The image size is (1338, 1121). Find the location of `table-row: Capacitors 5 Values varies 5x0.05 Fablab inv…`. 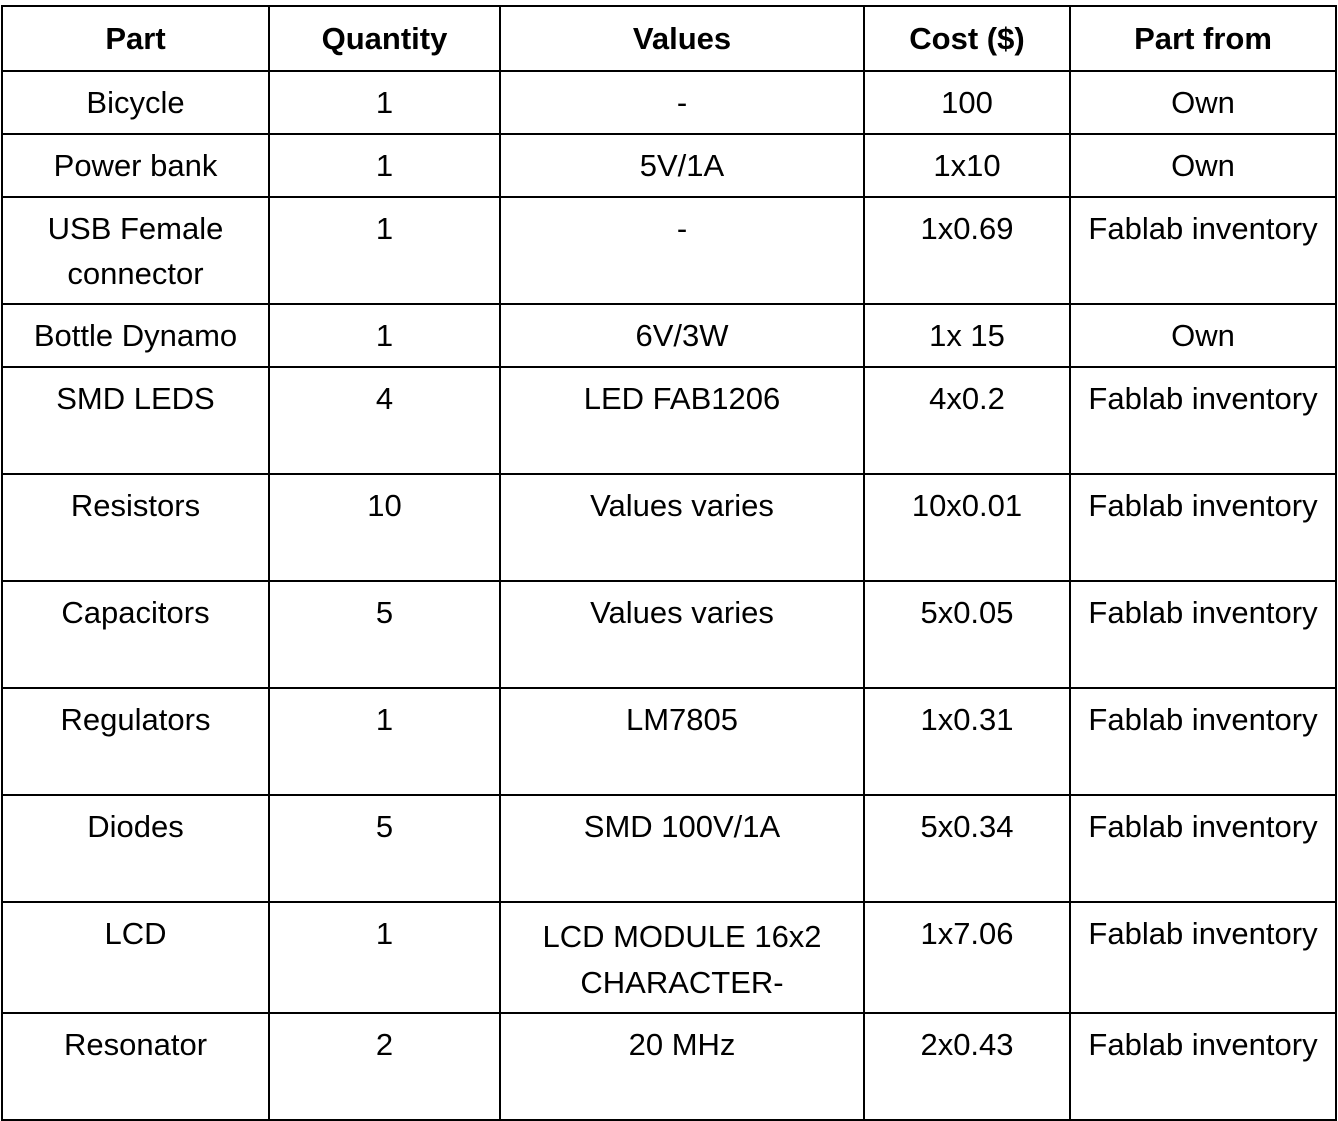

table-row: Capacitors 5 Values varies 5x0.05 Fablab inv… is located at coordinates (669, 634).